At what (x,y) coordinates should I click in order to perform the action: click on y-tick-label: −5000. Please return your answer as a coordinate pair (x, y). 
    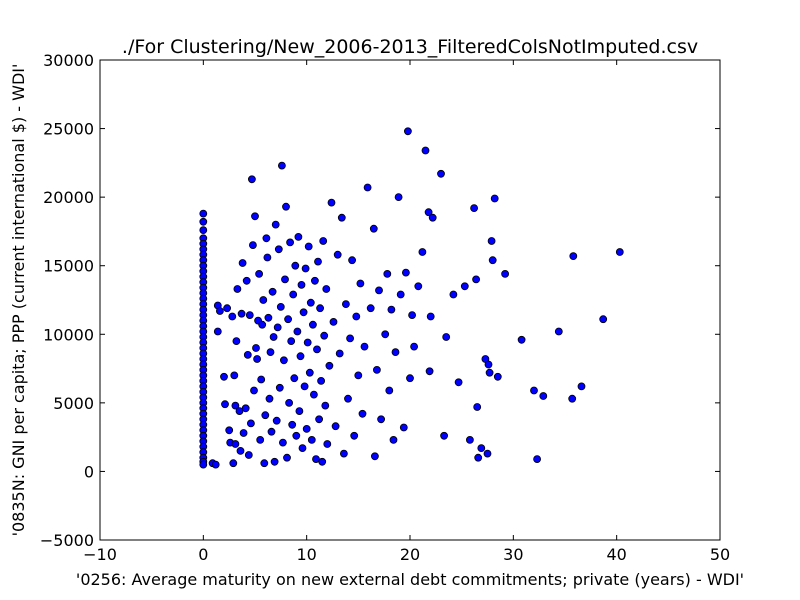
    Looking at the image, I should click on (67, 540).